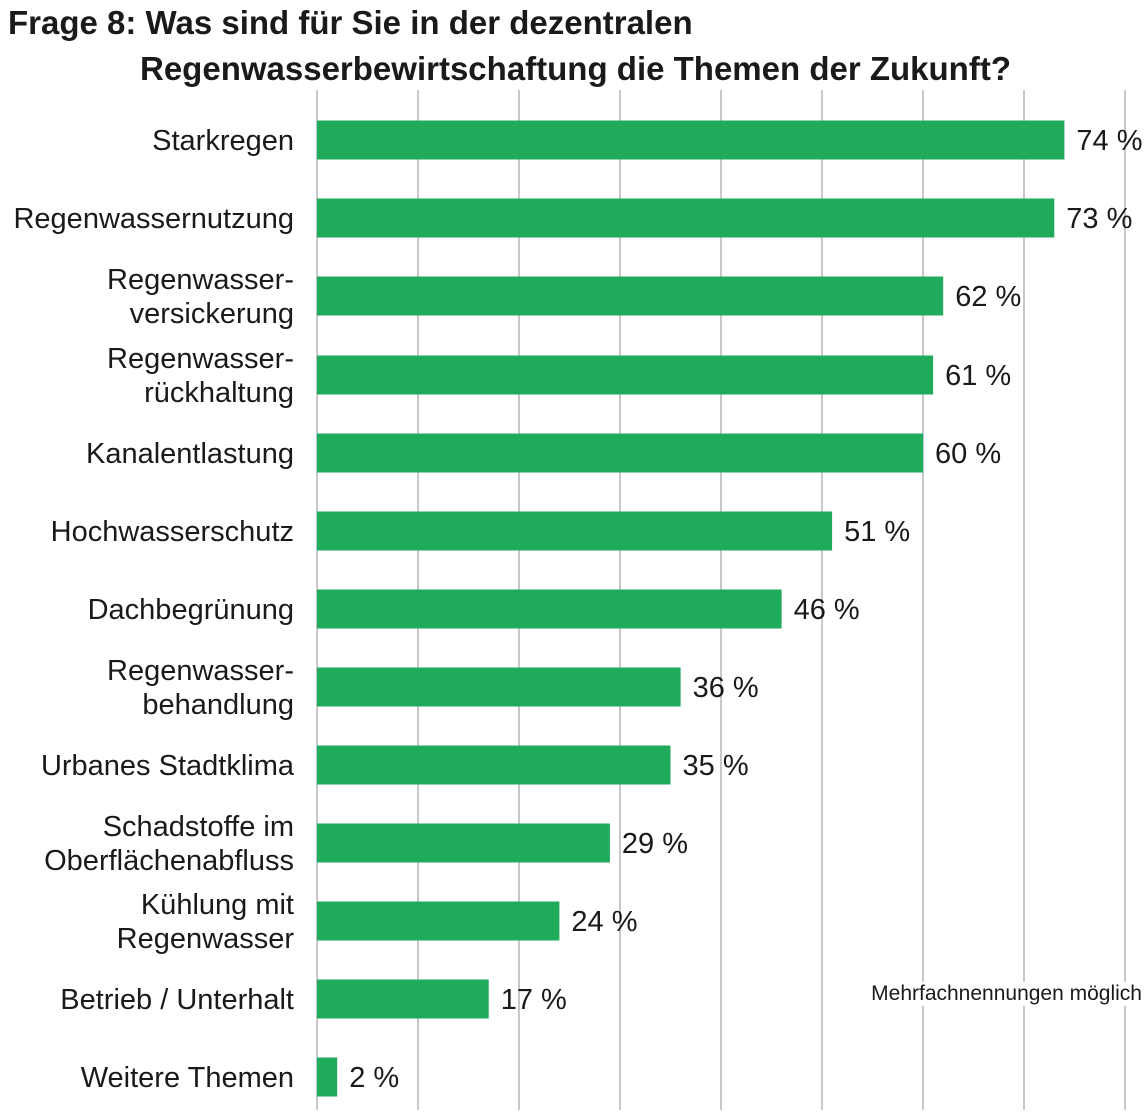  I want to click on value-label: 74 %, so click(1109, 141).